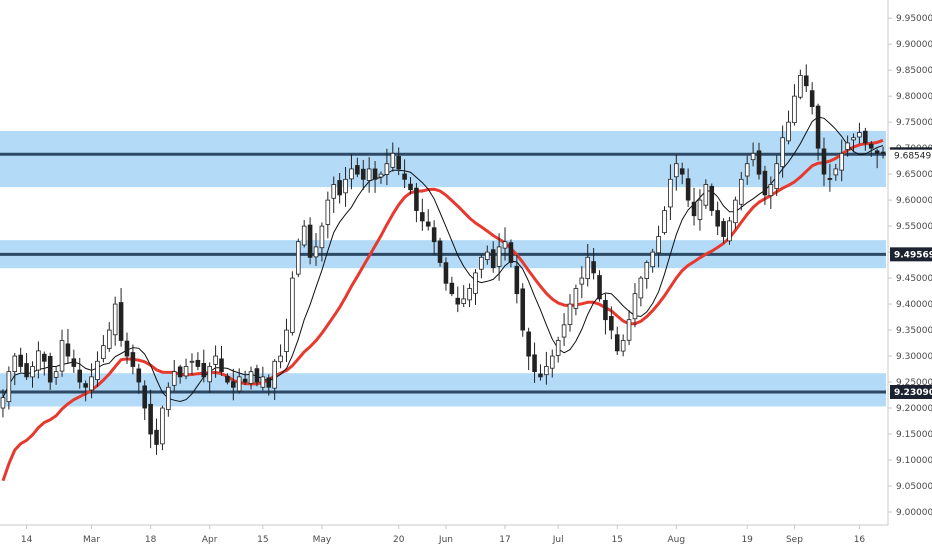 Image resolution: width=932 pixels, height=550 pixels. What do you see at coordinates (443, 390) in the screenshot?
I see `zone-lower` at bounding box center [443, 390].